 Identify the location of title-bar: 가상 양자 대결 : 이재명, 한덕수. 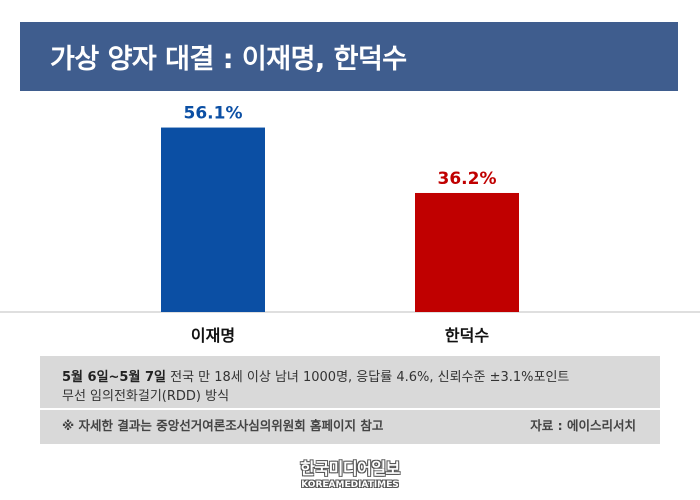
(349, 56).